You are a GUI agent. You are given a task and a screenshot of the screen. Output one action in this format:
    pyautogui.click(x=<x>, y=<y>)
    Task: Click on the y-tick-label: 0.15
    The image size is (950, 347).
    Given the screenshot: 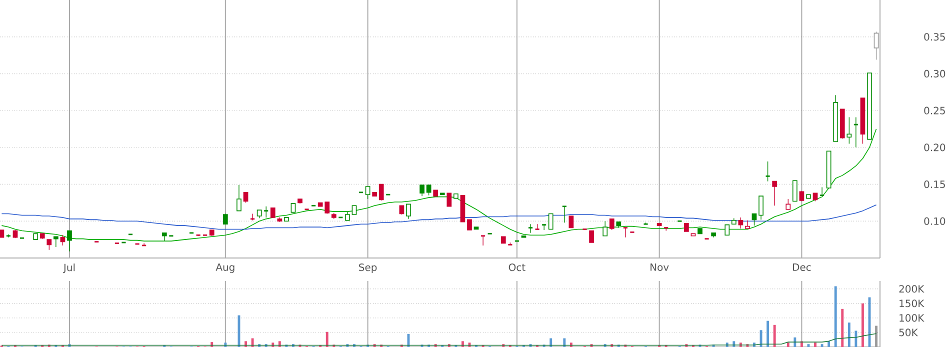 What is the action you would take?
    pyautogui.click(x=934, y=184)
    